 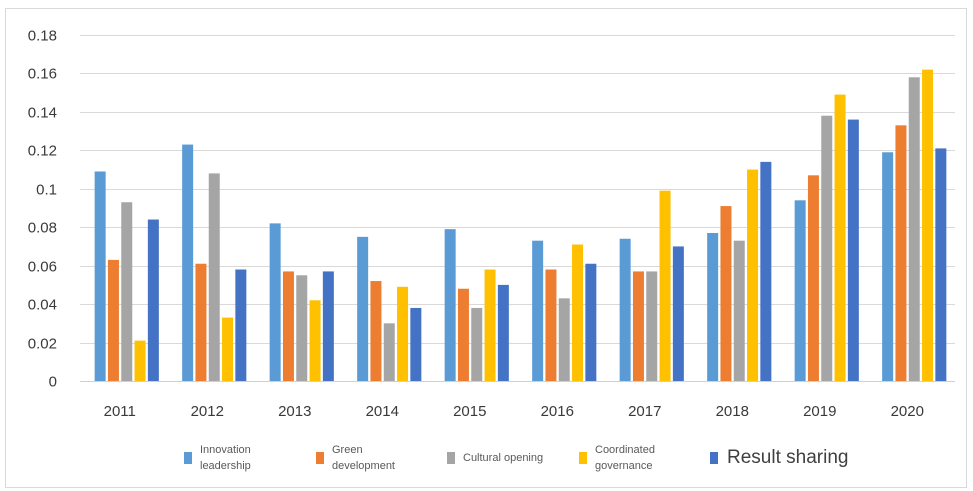 I want to click on y-tick-label: 0.06, so click(x=42, y=267).